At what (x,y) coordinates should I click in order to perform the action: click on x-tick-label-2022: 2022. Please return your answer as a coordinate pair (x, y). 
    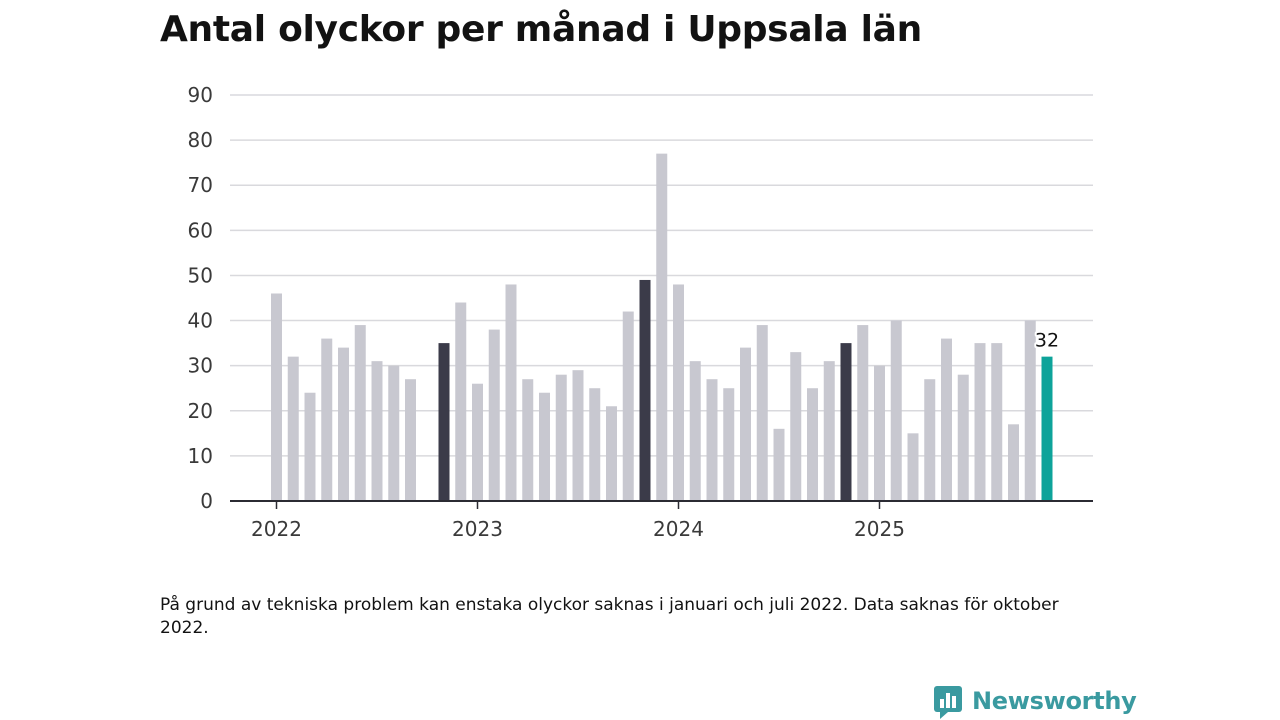
    Looking at the image, I should click on (276, 529).